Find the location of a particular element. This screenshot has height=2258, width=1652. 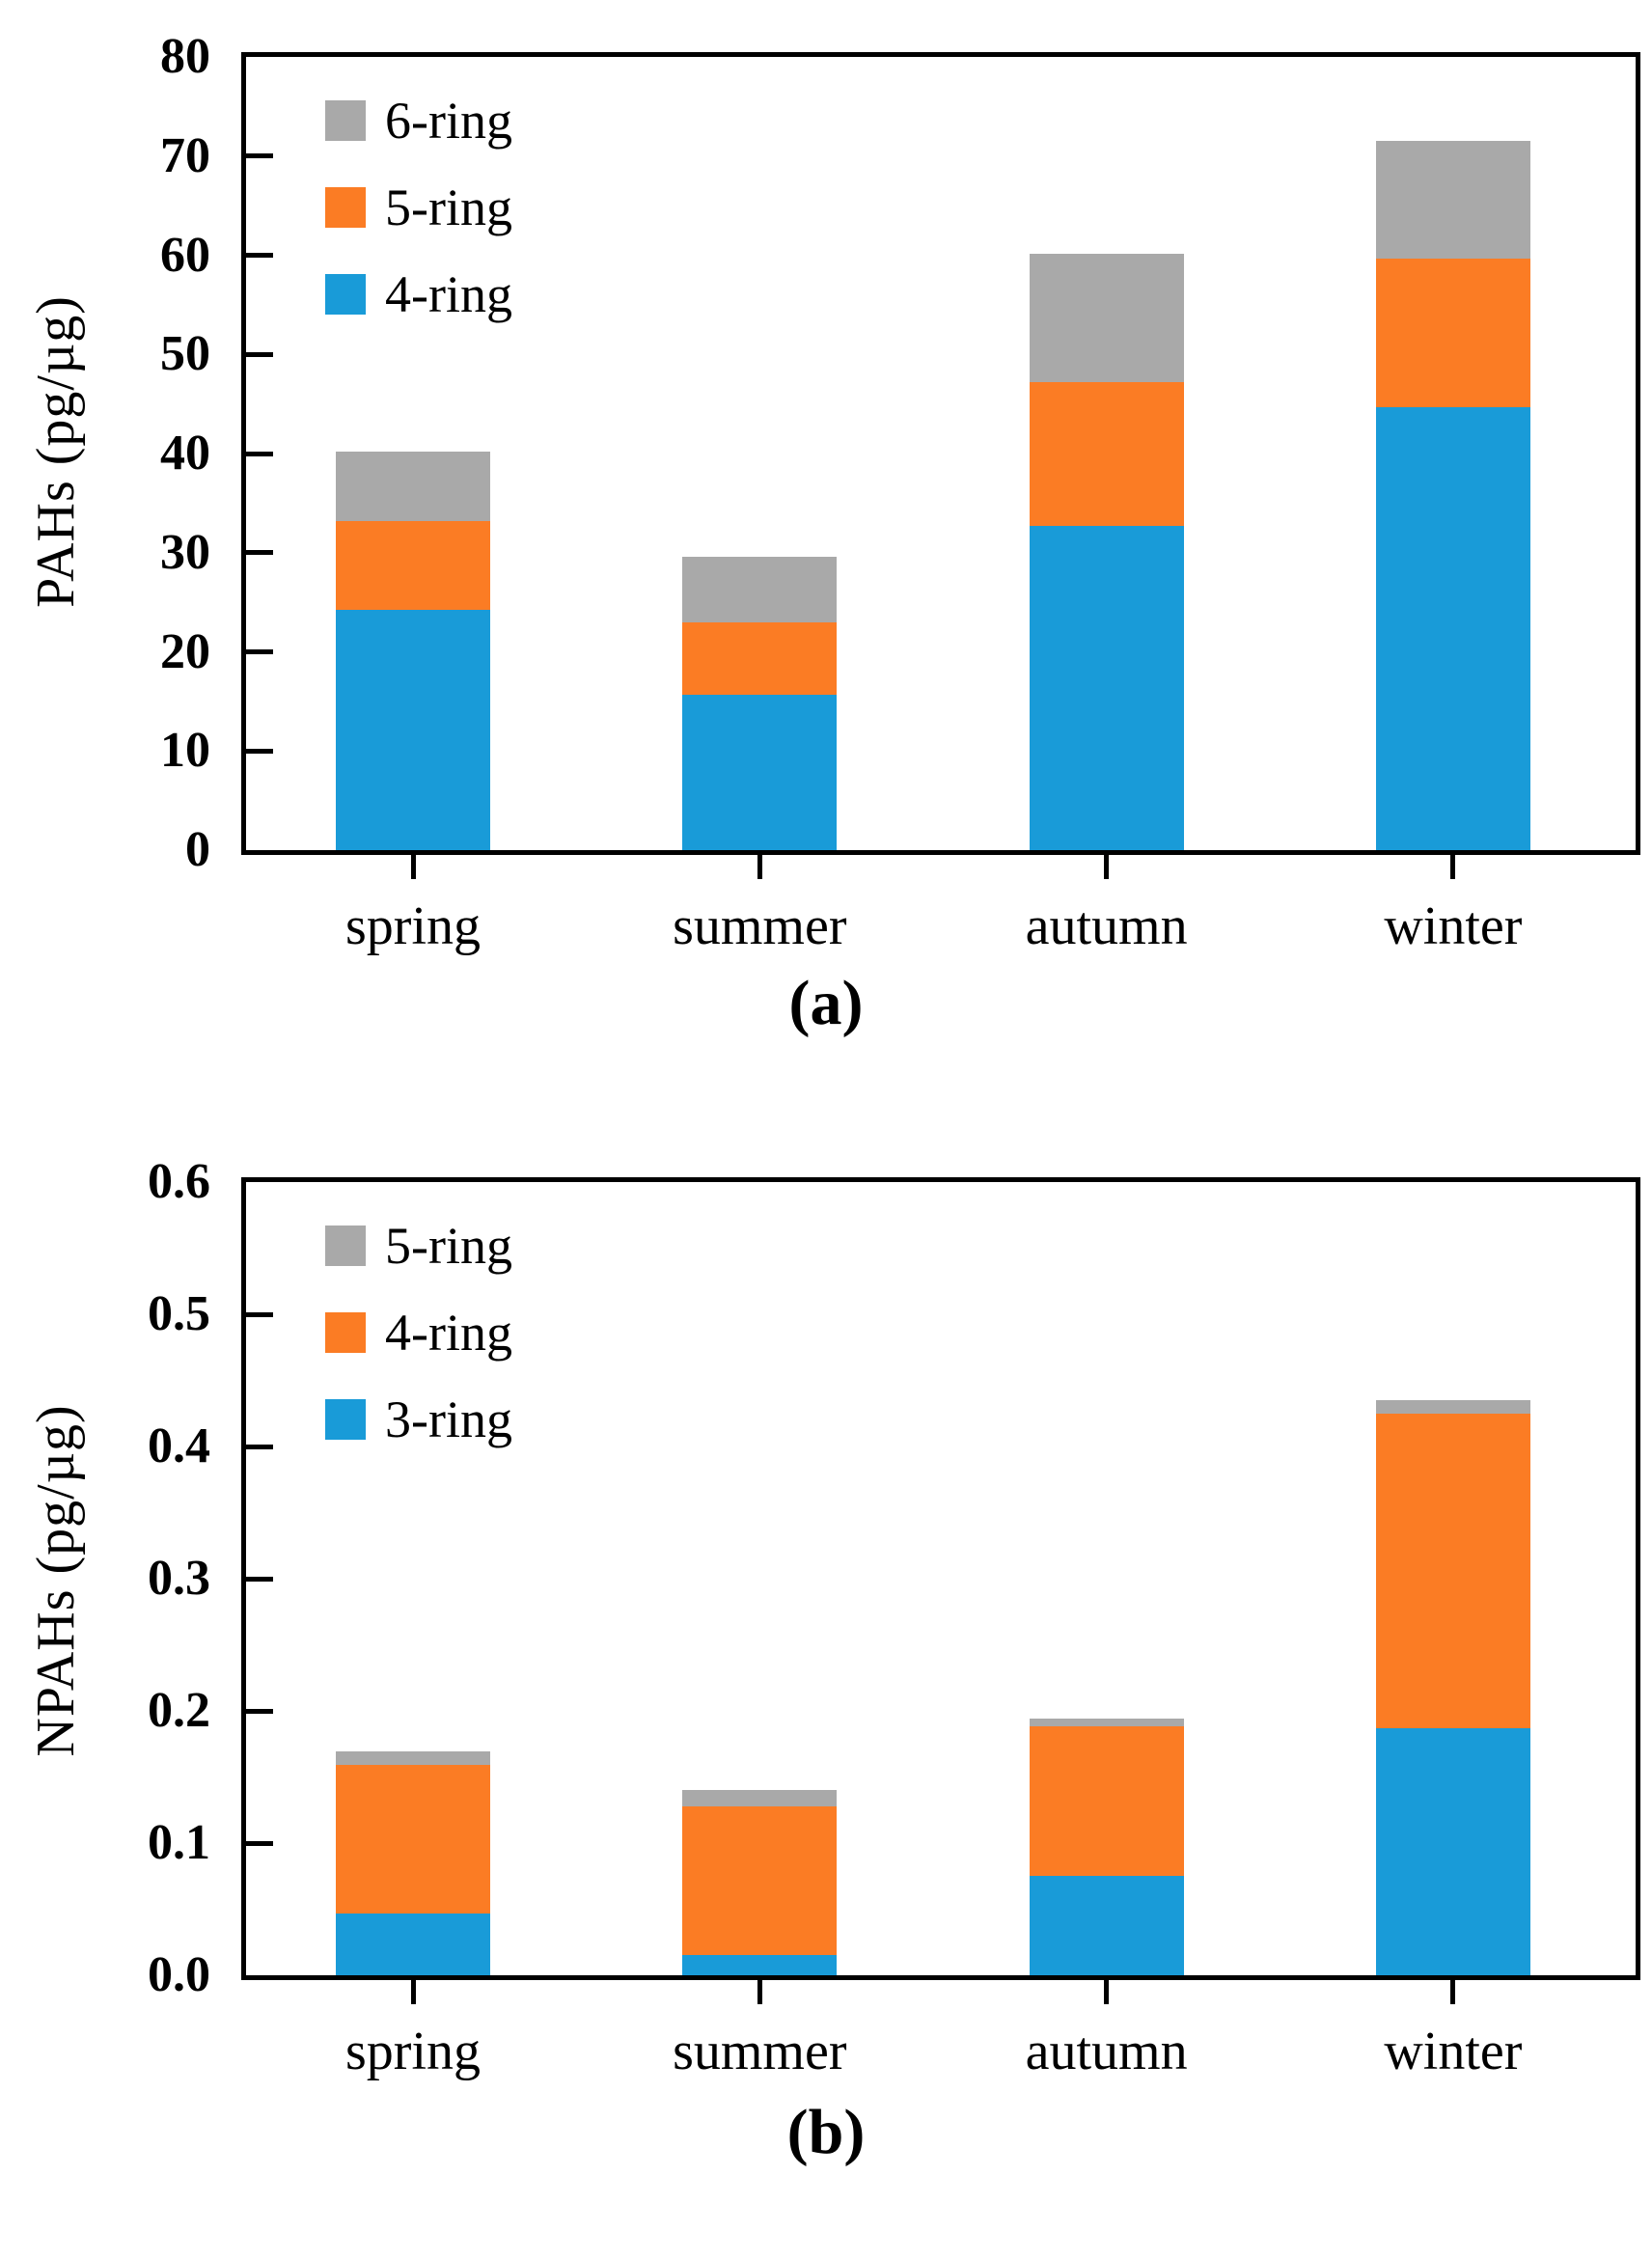

y-tick-label: 0.0 is located at coordinates (179, 1974).